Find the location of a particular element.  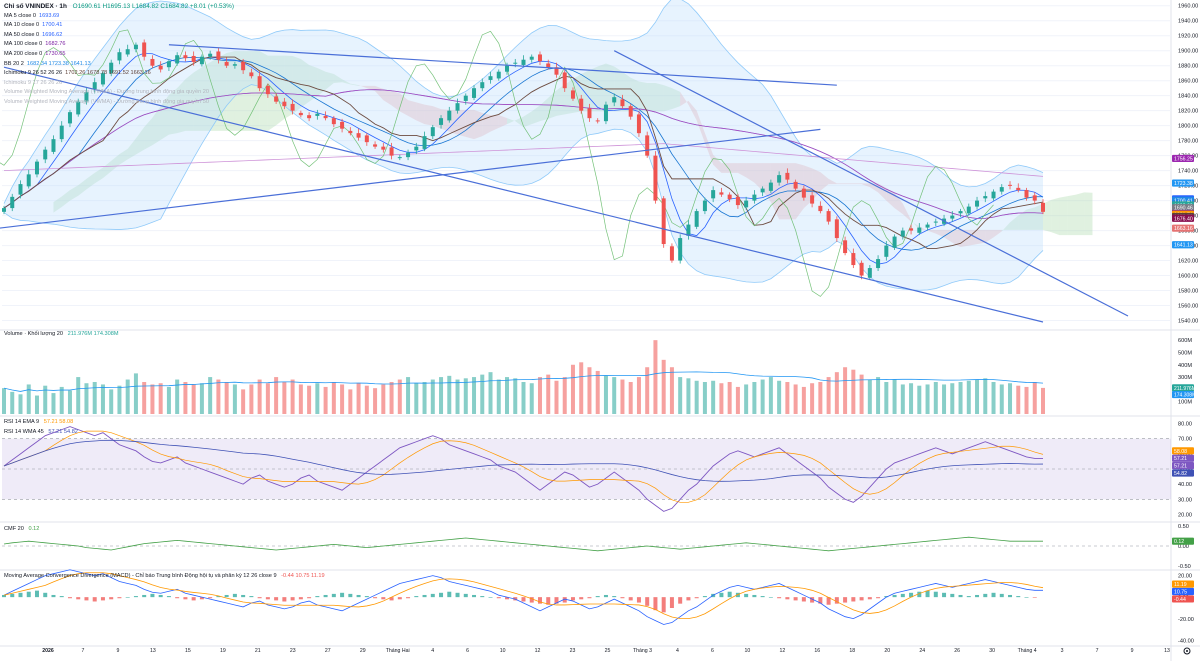

legend-value: 1696.62 is located at coordinates (52, 34).